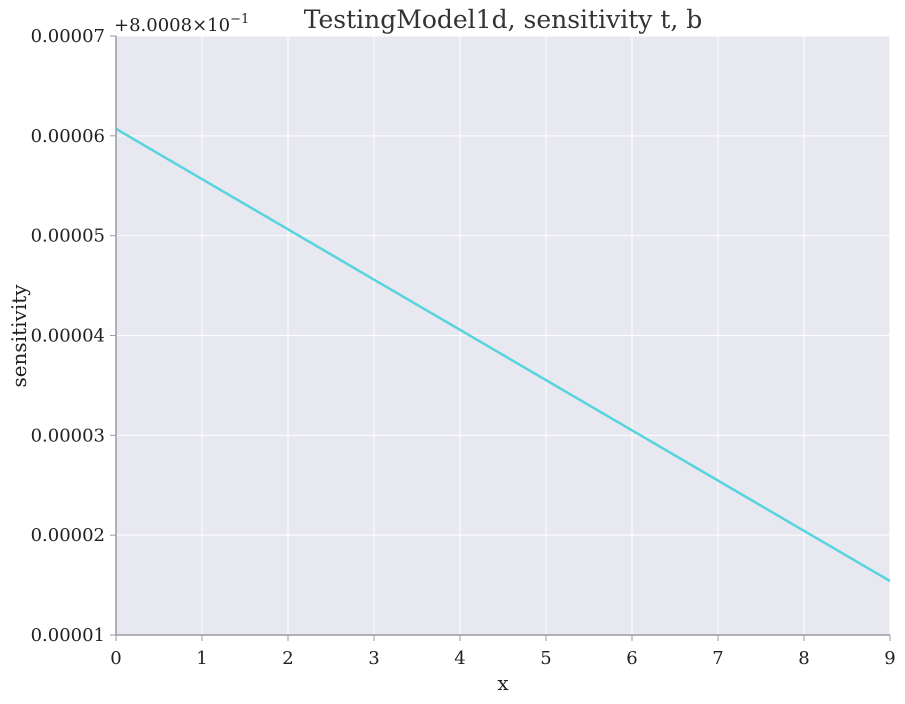 This screenshot has width=905, height=704. I want to click on x-tick-label-0: 0, so click(115, 658).